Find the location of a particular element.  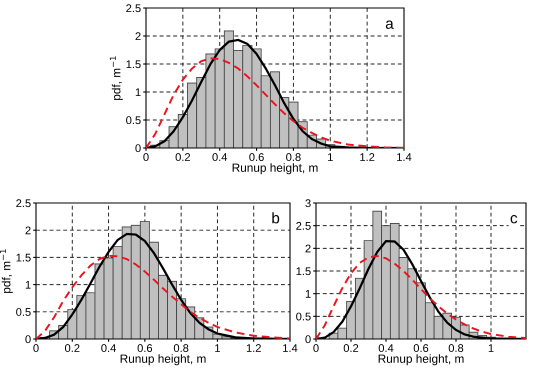

y-tick-label: 3 is located at coordinates (308, 203).